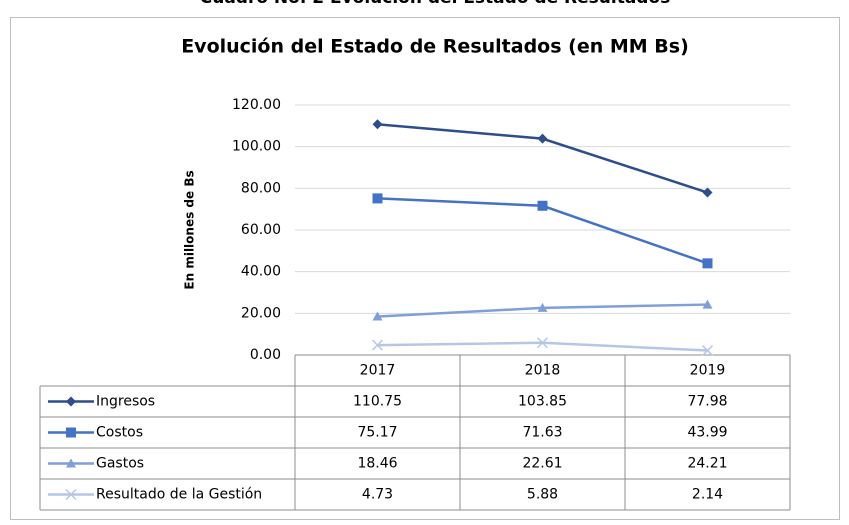  I want to click on legend-label: Ingresos, so click(125, 402).